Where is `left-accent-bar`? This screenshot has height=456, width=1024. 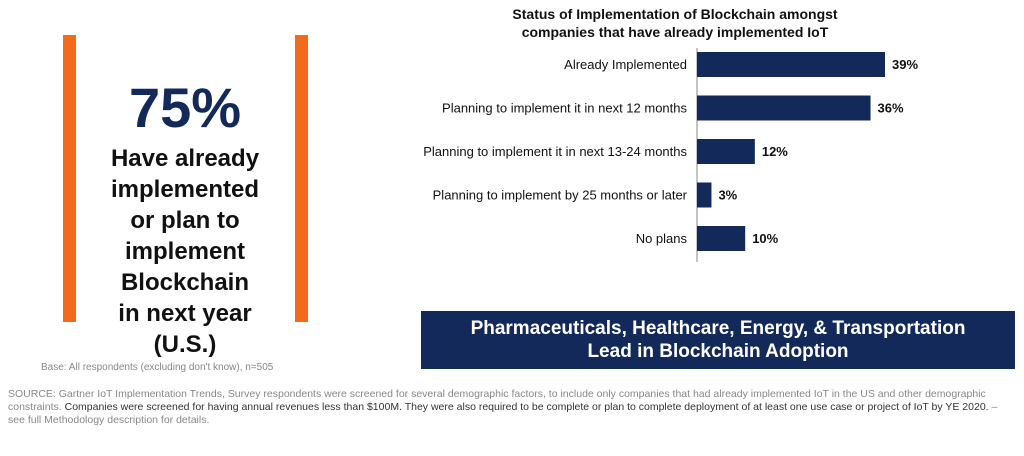
left-accent-bar is located at coordinates (69, 178).